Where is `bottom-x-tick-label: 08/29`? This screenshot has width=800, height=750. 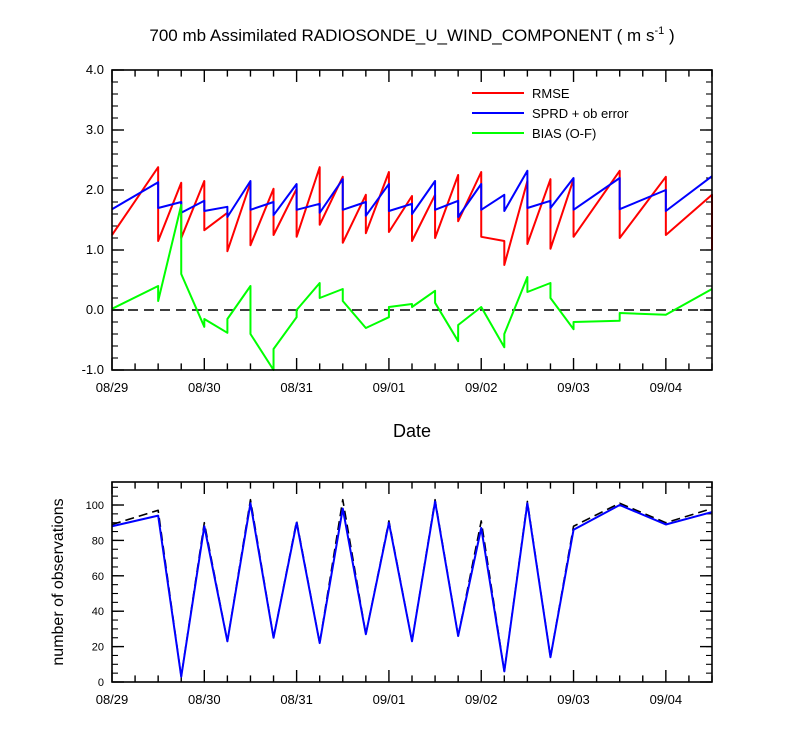
bottom-x-tick-label: 08/29 is located at coordinates (112, 699).